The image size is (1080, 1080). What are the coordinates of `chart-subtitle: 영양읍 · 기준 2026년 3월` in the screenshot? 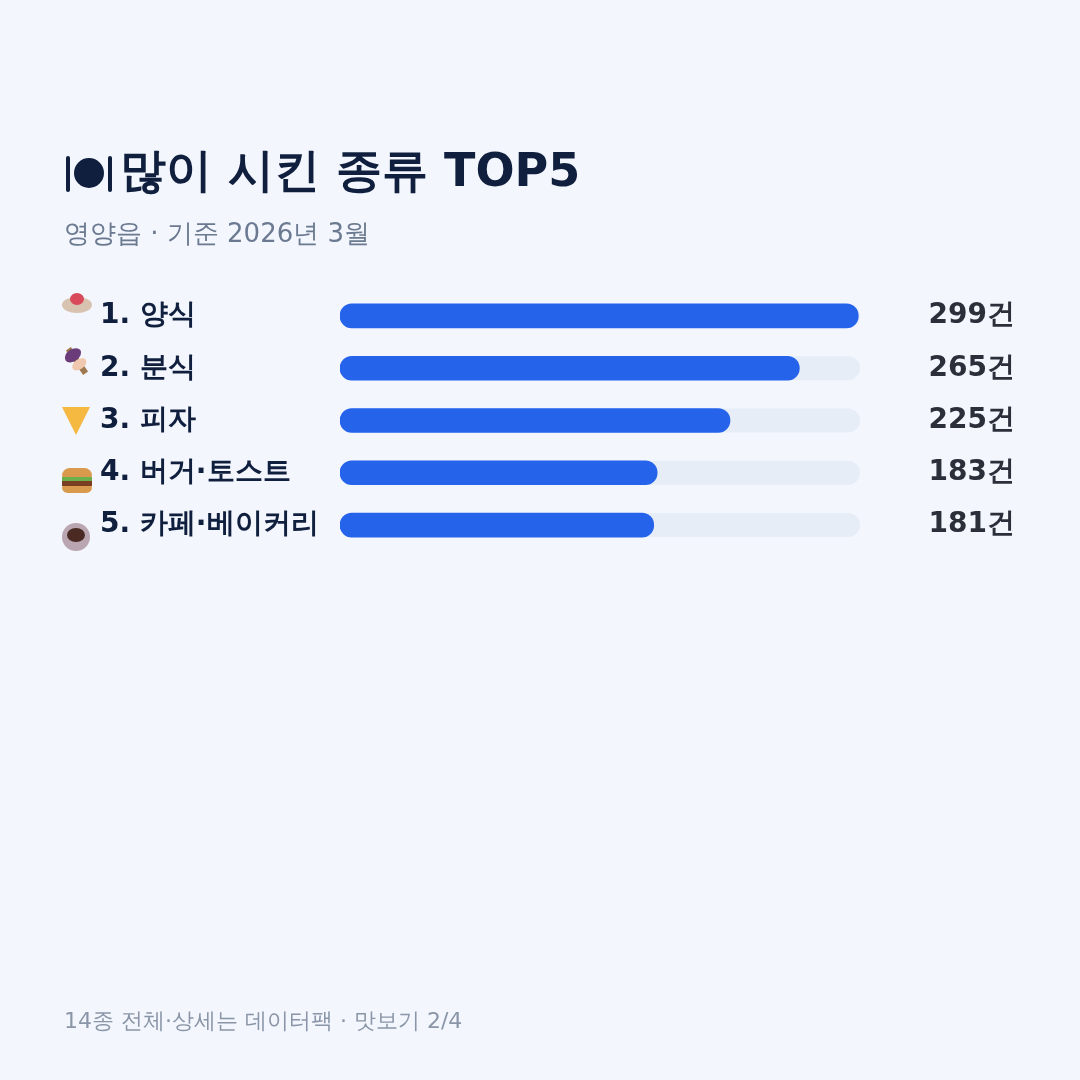 It's located at (217, 233).